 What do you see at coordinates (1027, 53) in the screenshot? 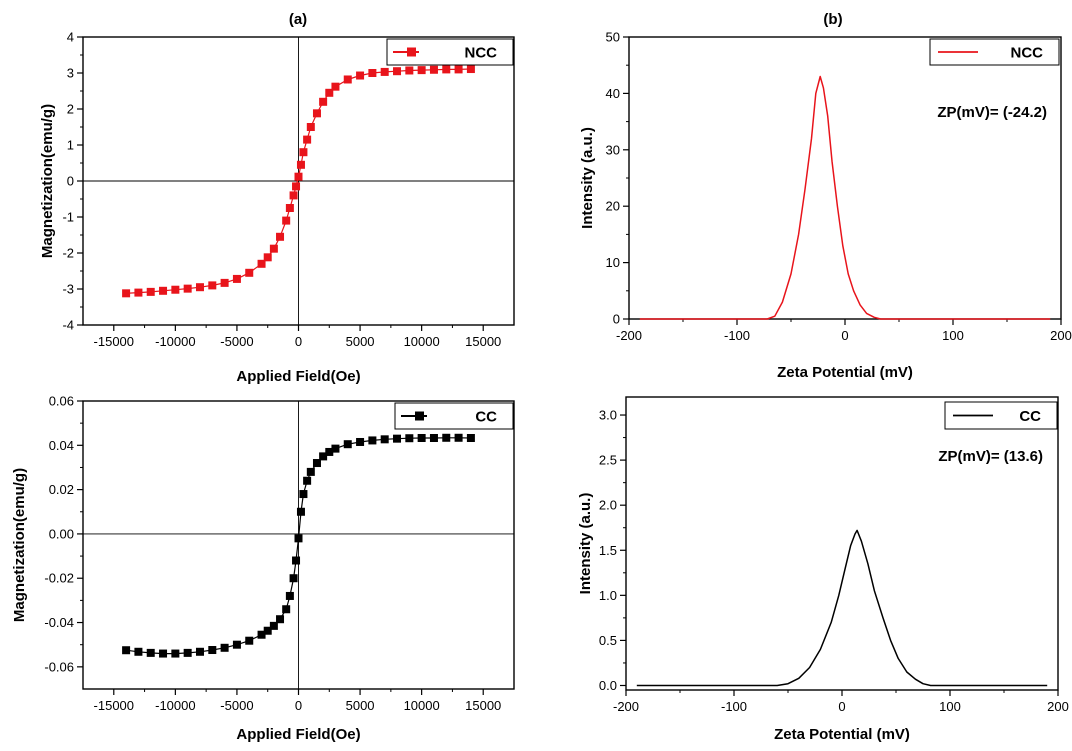
I see `legend-label: NCC` at bounding box center [1027, 53].